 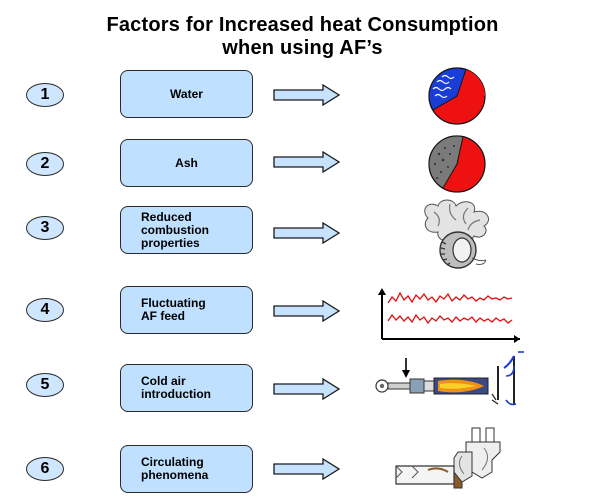 What do you see at coordinates (449, 378) in the screenshot?
I see `burner-flame-icon` at bounding box center [449, 378].